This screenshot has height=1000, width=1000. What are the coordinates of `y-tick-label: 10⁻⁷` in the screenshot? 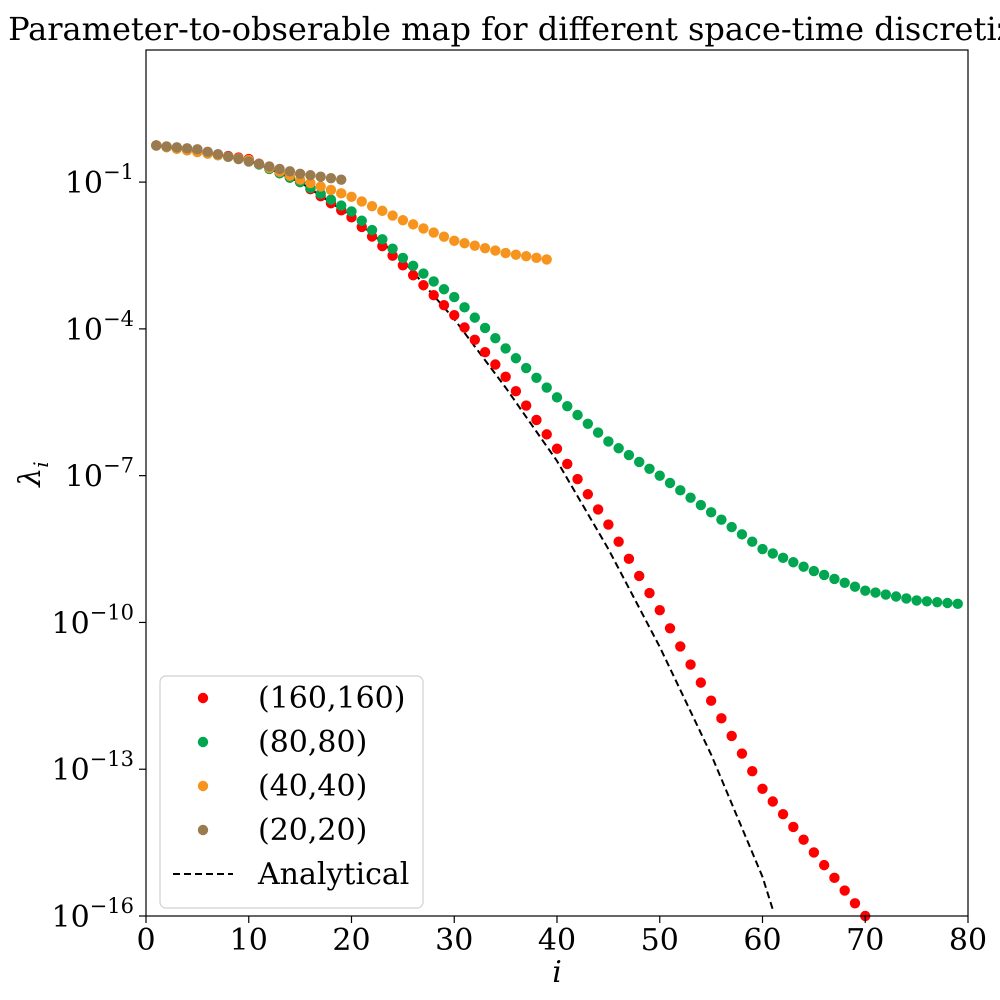 It's located at (99, 474).